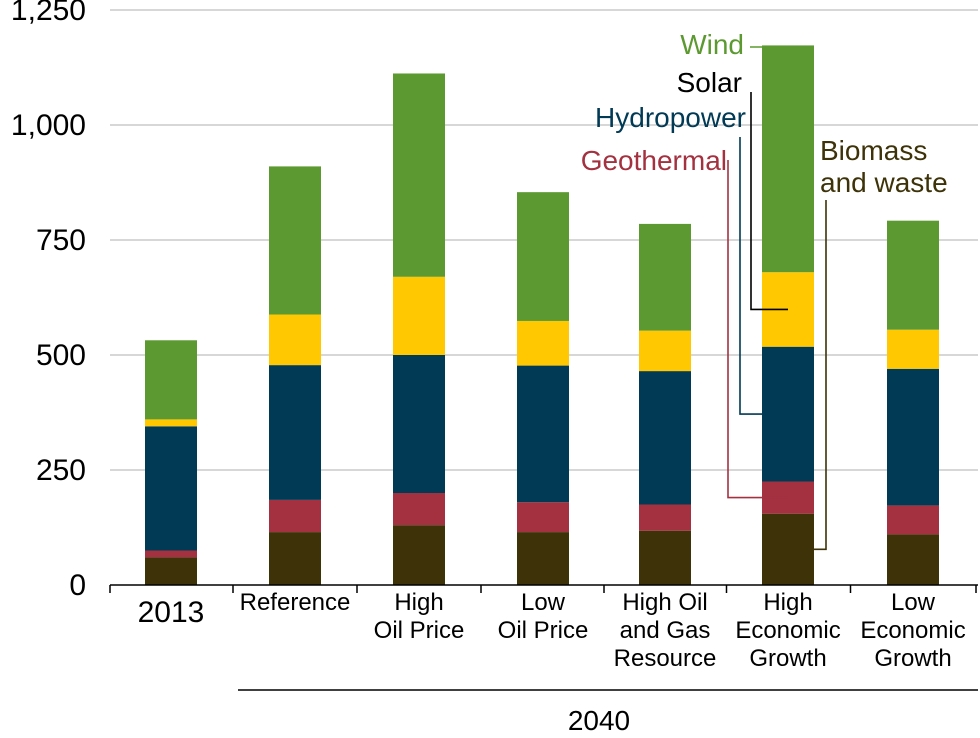 The width and height of the screenshot is (980, 738). Describe the element at coordinates (820, 375) in the screenshot. I see `leader-line-biomass-and-waste` at that location.